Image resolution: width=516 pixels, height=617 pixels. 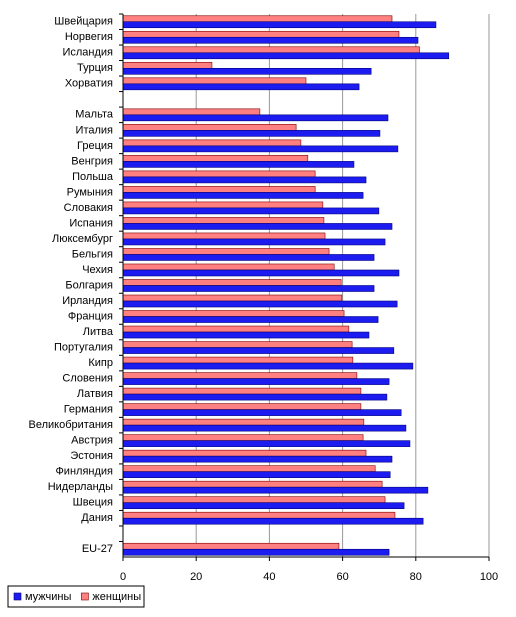 What do you see at coordinates (98, 332) in the screenshot?
I see `y-tick-label: Литва` at bounding box center [98, 332].